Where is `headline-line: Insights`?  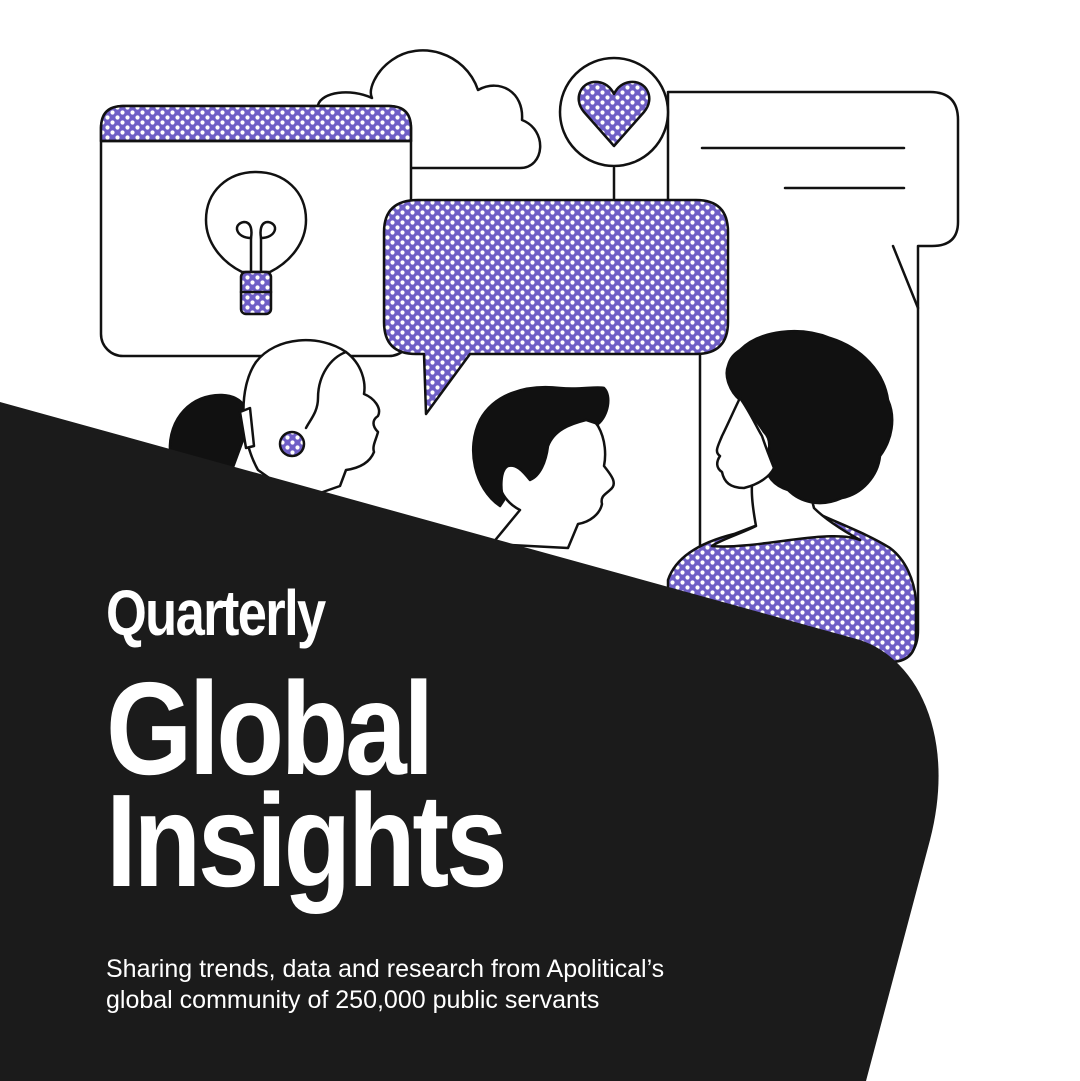 headline-line: Insights is located at coordinates (307, 840).